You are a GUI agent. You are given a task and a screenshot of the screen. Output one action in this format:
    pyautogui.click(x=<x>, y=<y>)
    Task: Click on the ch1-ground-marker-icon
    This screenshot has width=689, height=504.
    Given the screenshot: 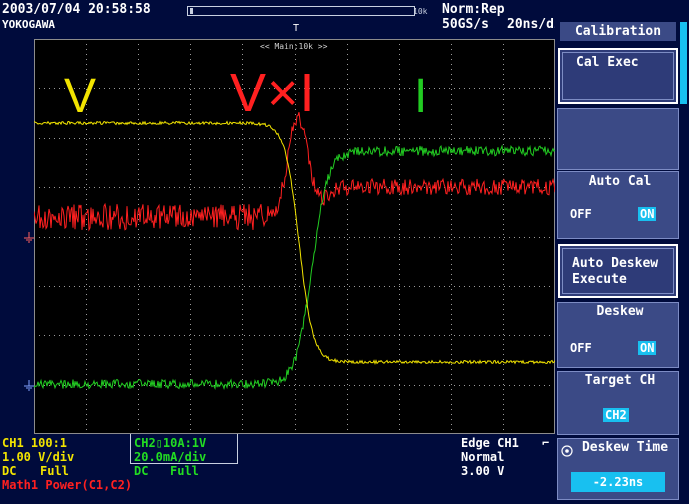 What is the action you would take?
    pyautogui.click(x=29, y=239)
    